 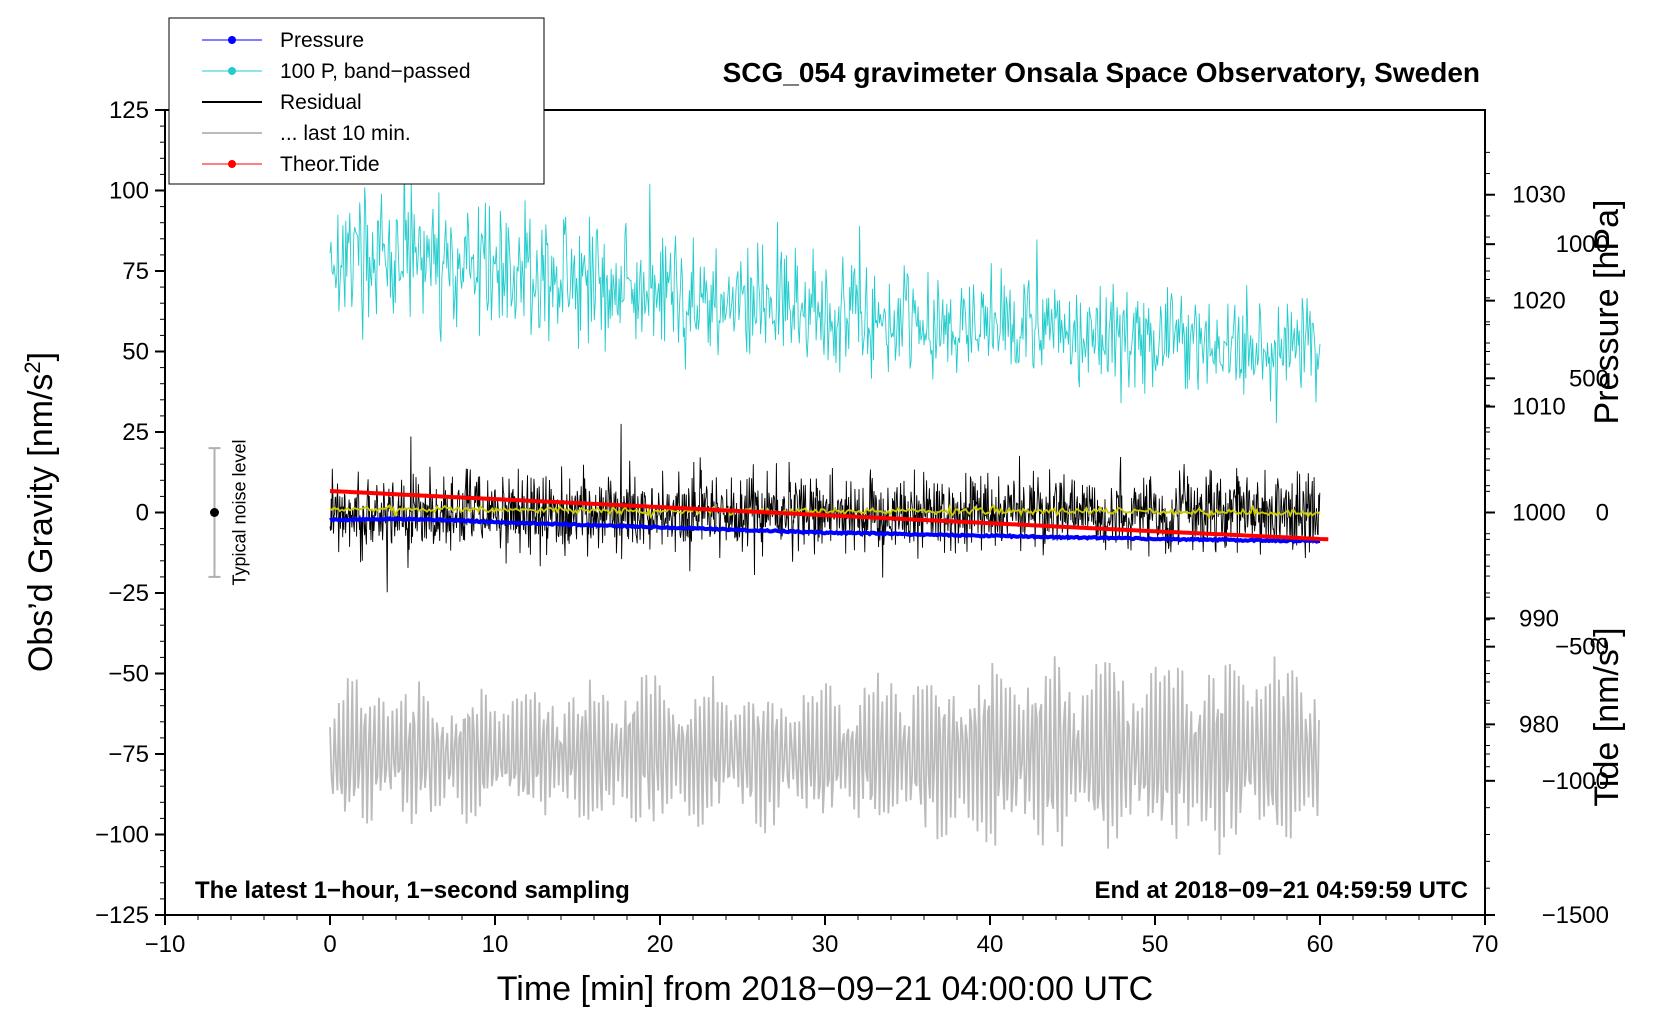 I want to click on noise-level-indicator: Typical noise level, so click(x=229, y=512).